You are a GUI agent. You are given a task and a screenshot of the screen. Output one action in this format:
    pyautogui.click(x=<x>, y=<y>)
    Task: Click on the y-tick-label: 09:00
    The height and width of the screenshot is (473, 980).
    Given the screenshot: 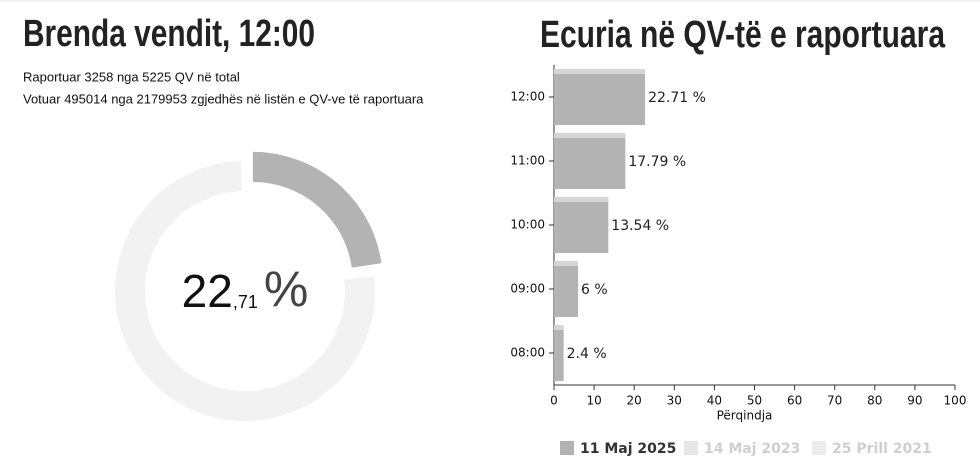 What is the action you would take?
    pyautogui.click(x=527, y=289)
    